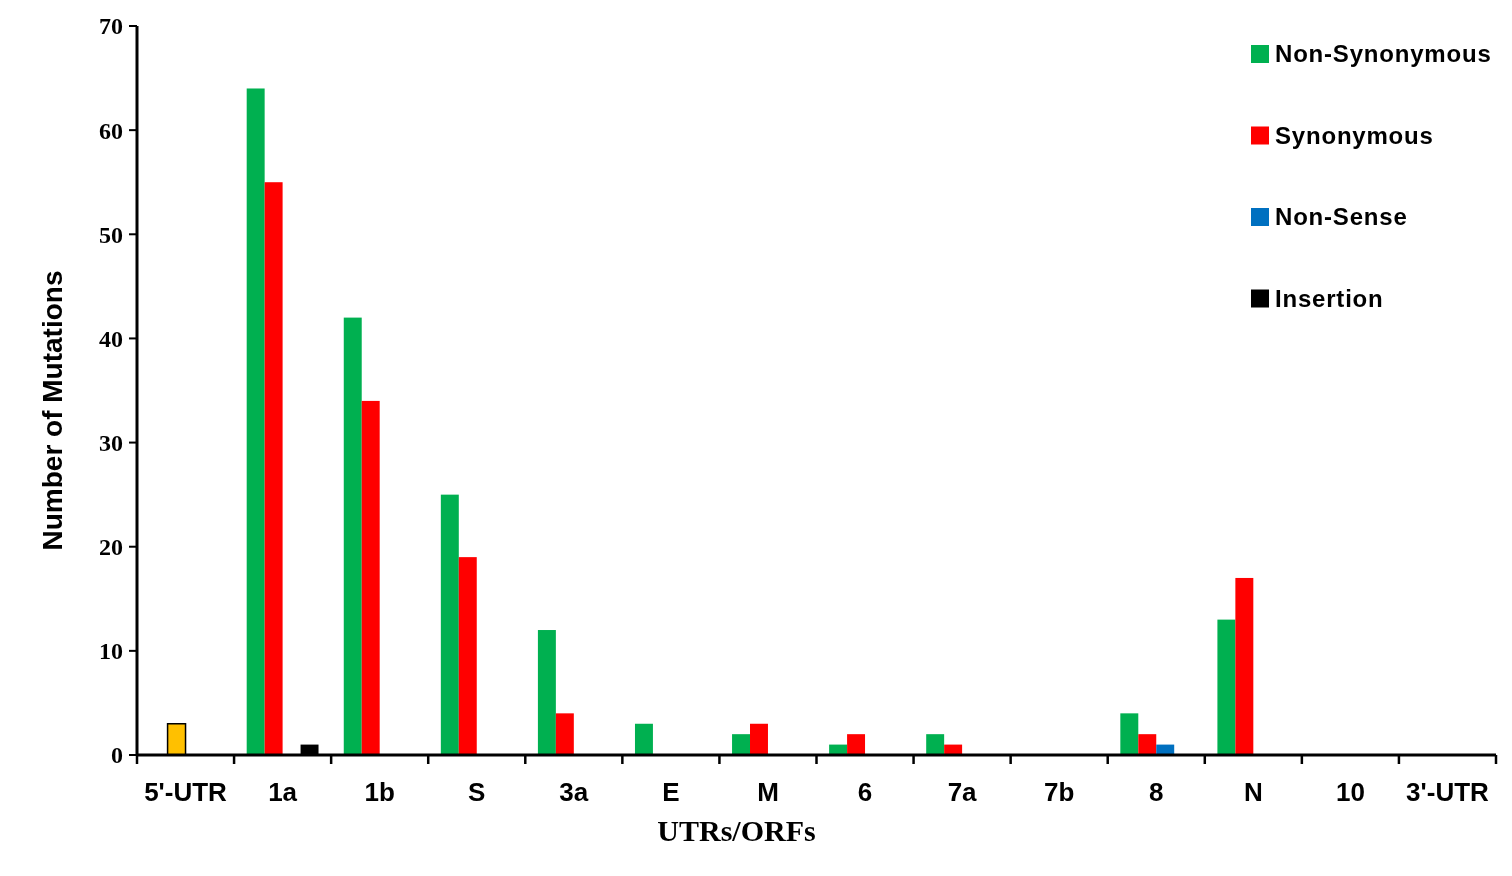 This screenshot has height=876, width=1512. What do you see at coordinates (865, 792) in the screenshot?
I see `x-tick-label: 6` at bounding box center [865, 792].